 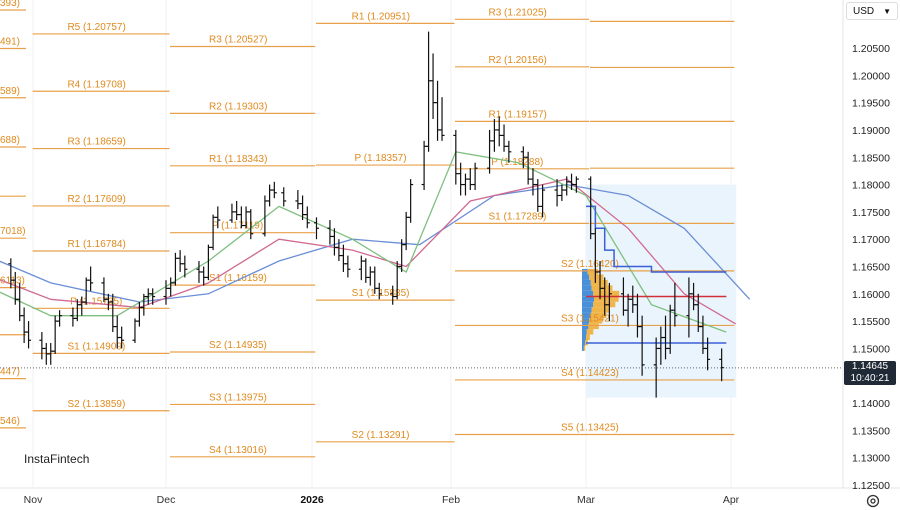 I want to click on price-axis-tick: 1.18500, so click(x=871, y=158).